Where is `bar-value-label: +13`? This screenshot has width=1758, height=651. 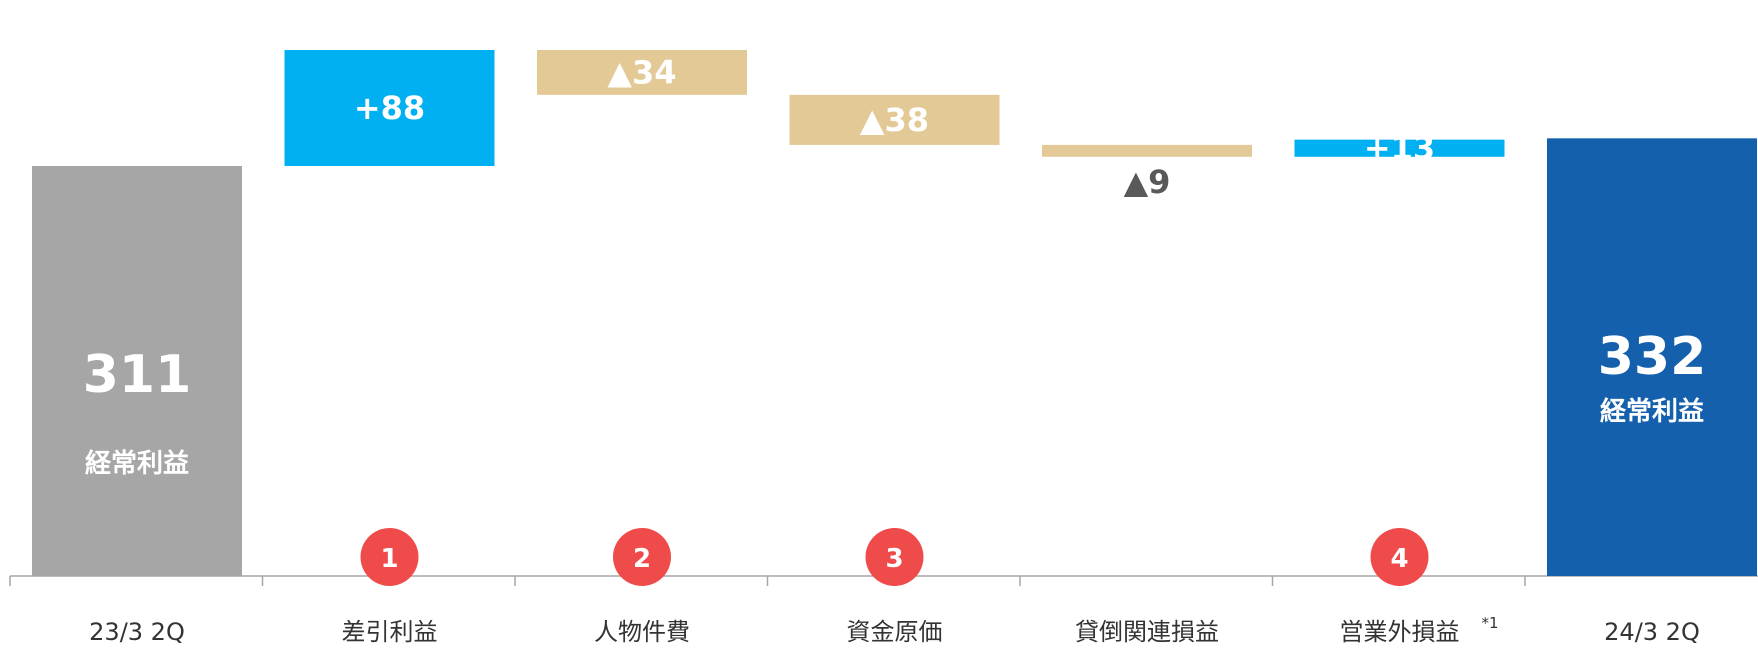 bar-value-label: +13 is located at coordinates (1399, 148).